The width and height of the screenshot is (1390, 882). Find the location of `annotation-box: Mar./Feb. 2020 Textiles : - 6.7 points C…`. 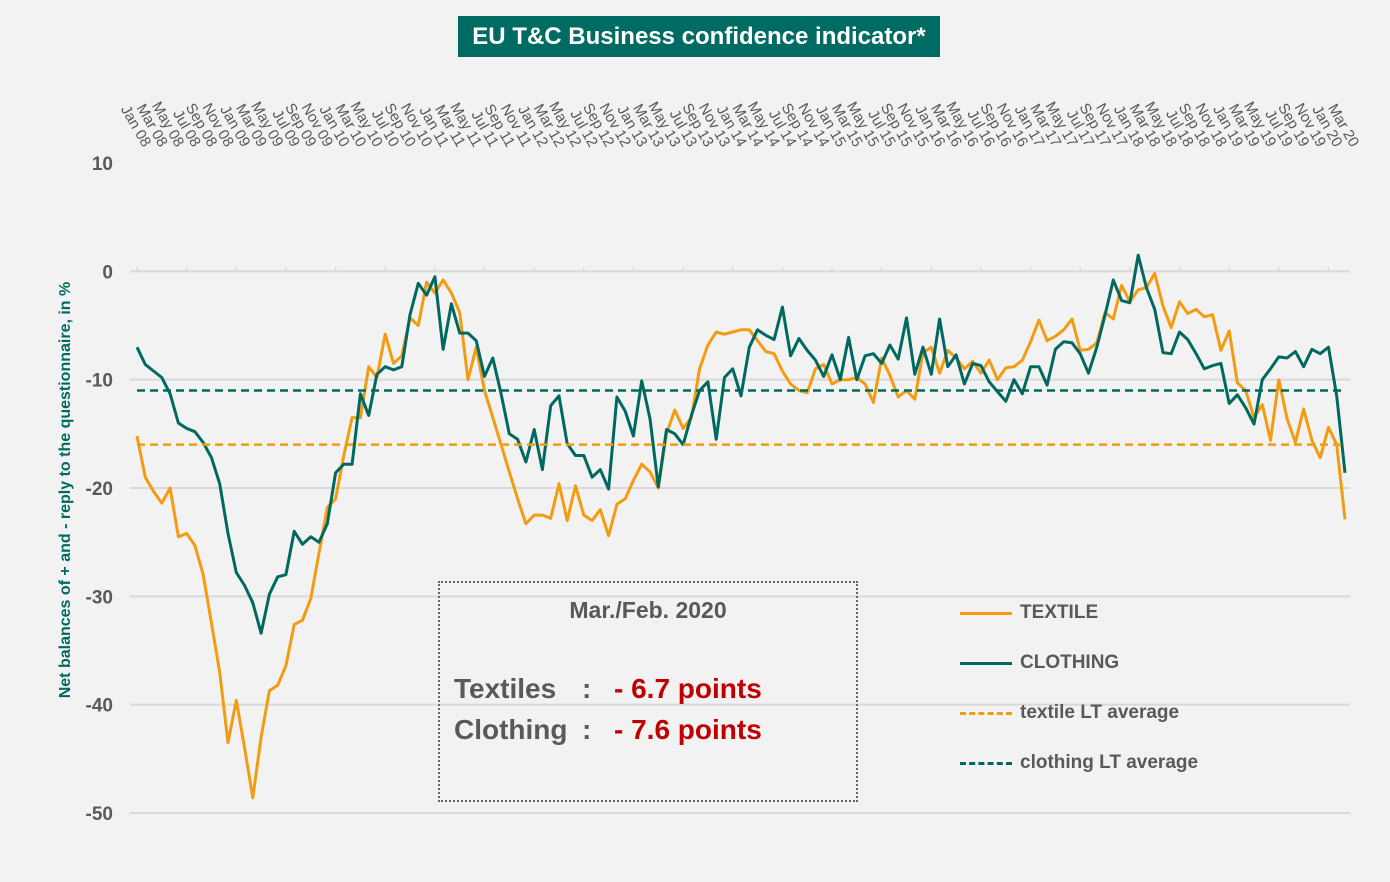

annotation-box: Mar./Feb. 2020 Textiles : - 6.7 points C… is located at coordinates (648, 691).